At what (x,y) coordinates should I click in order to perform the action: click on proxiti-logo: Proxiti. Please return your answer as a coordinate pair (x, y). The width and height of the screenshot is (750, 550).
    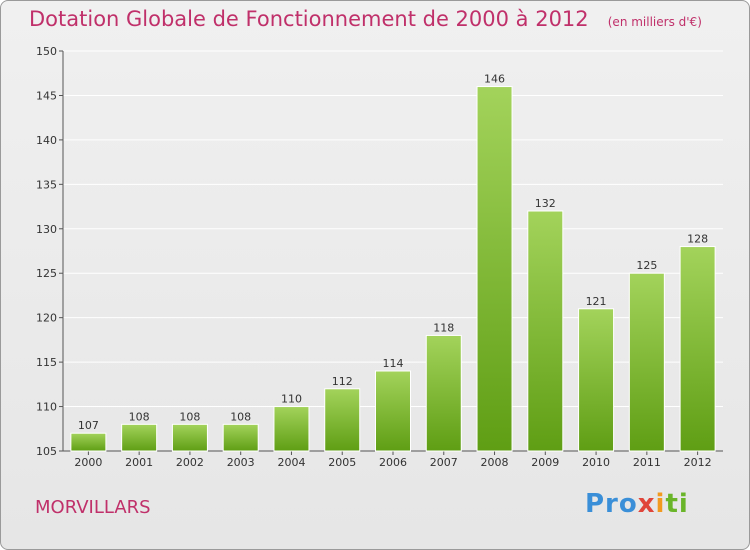
    Looking at the image, I should click on (637, 504).